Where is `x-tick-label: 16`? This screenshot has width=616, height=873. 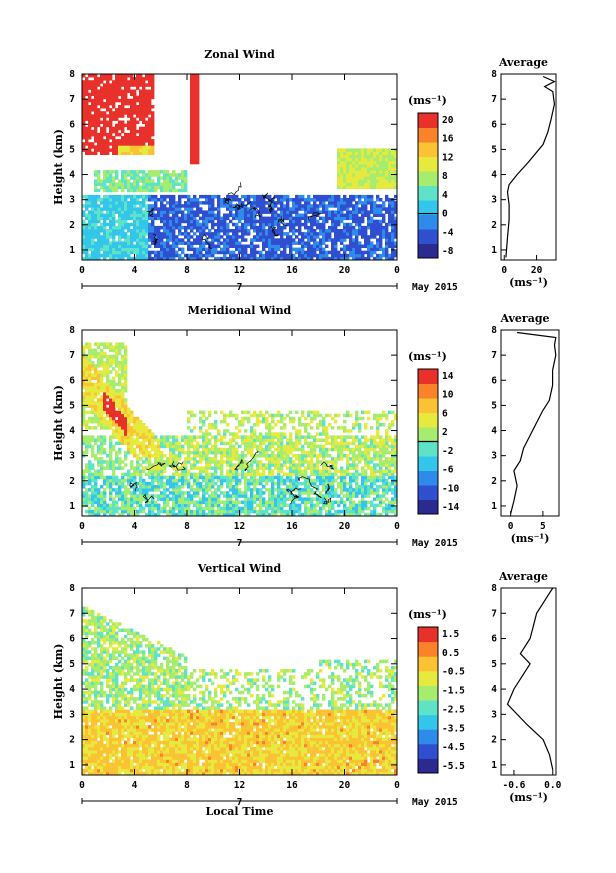 x-tick-label: 16 is located at coordinates (292, 270).